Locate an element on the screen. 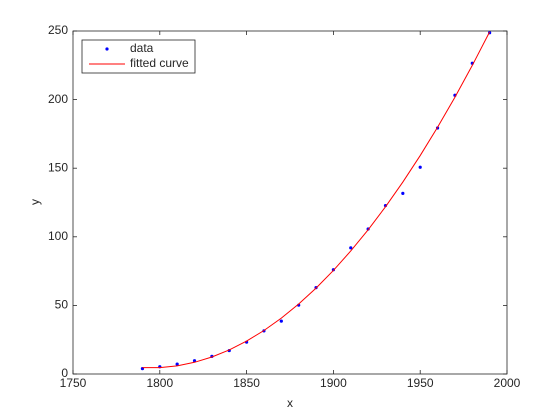  x-tick-label: 1850 is located at coordinates (246, 383).